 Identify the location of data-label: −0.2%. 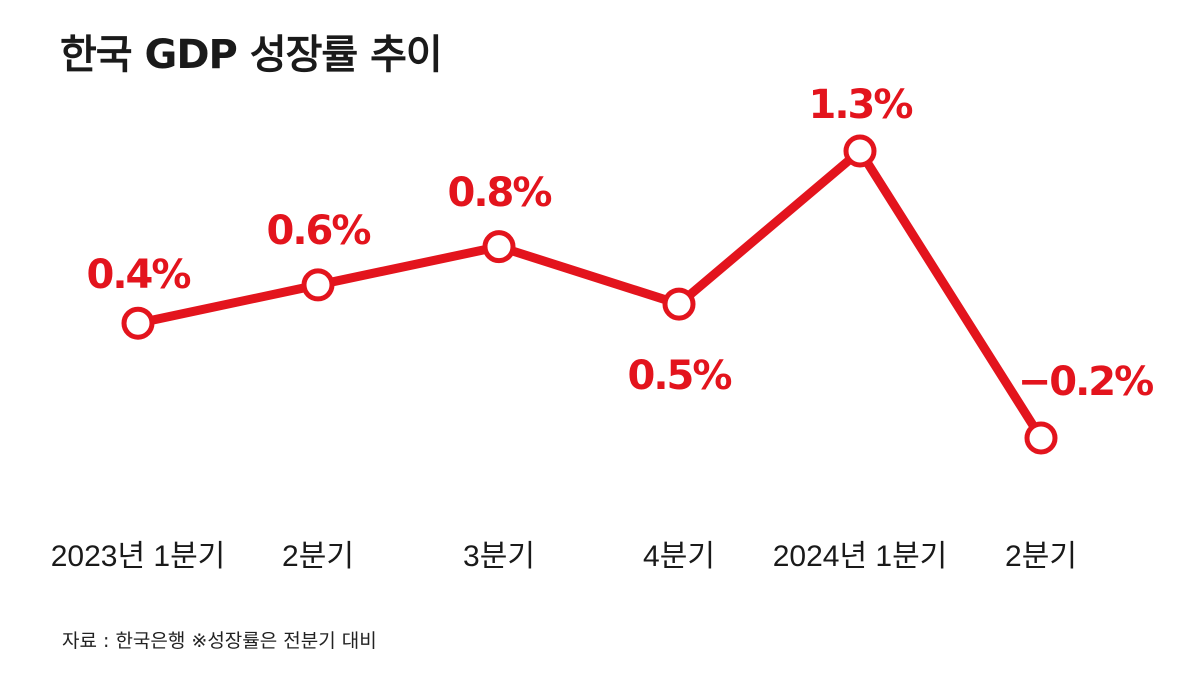
(1085, 382).